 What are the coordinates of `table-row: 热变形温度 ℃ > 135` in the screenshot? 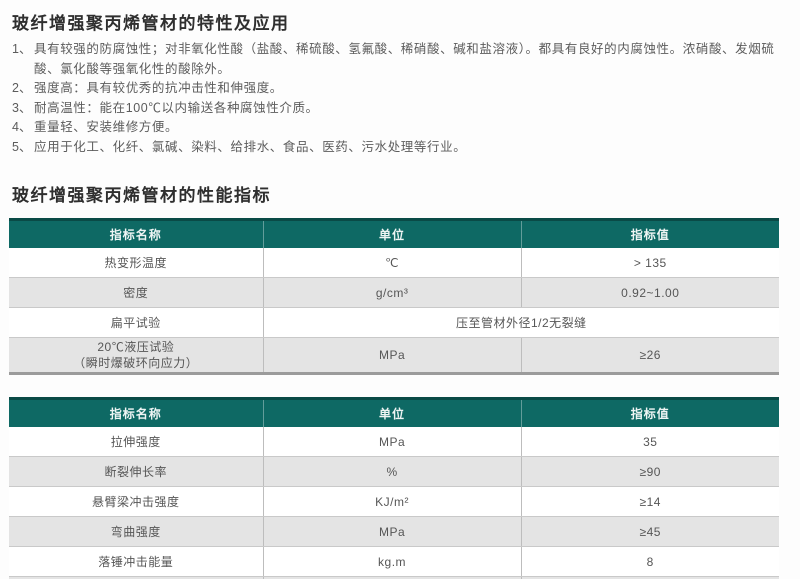 It's located at (394, 263).